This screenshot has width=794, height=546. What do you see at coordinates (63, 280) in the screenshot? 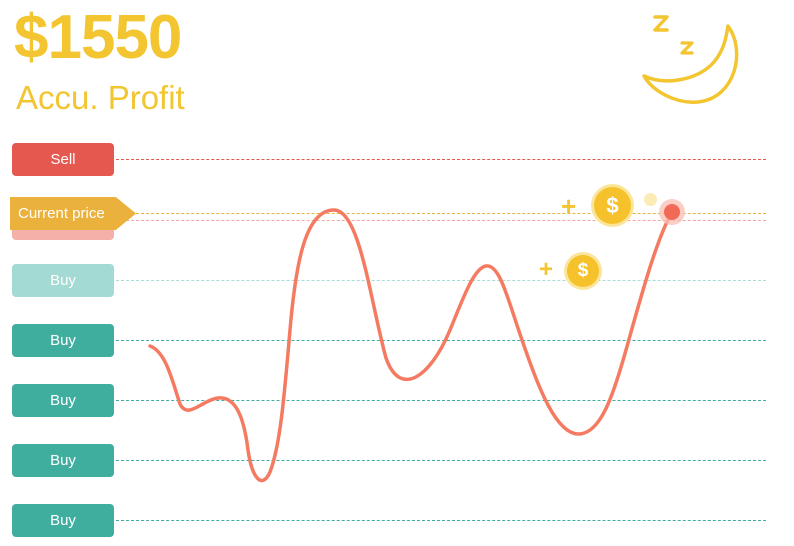
I see `buy-button-filled: Buy` at bounding box center [63, 280].